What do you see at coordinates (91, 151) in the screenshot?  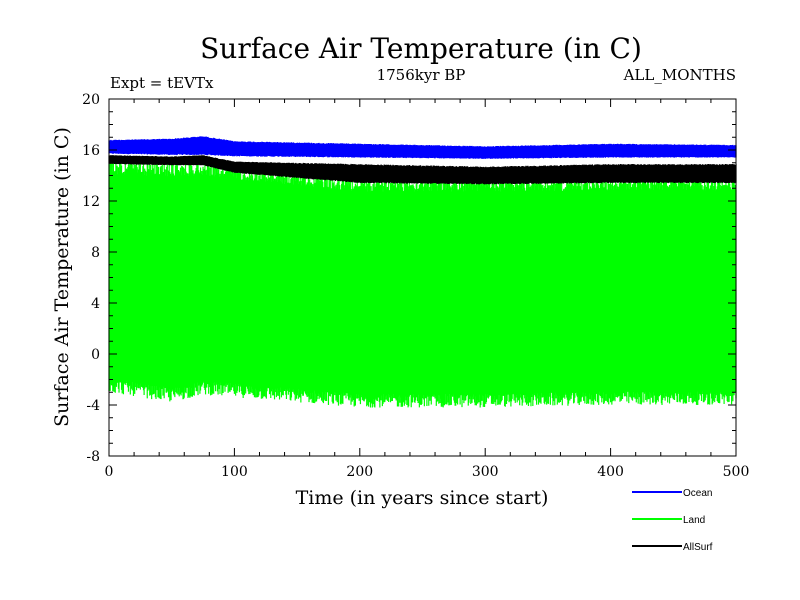 I see `y-tick-label: 16` at bounding box center [91, 151].